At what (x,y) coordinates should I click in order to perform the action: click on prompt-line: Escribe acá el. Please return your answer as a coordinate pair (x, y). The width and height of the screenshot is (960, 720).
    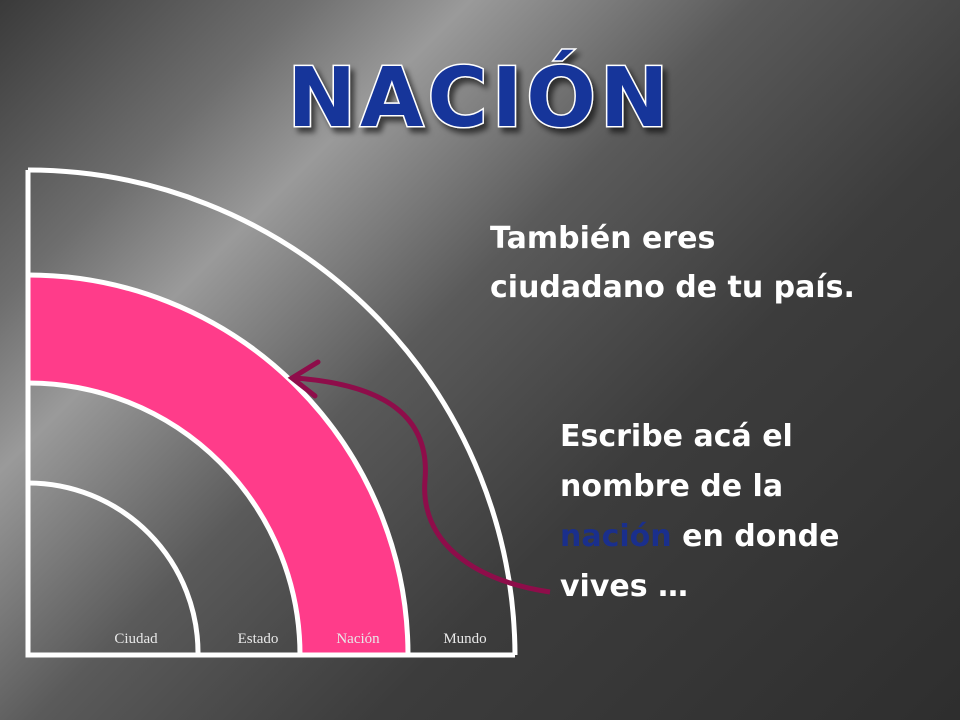
    Looking at the image, I should click on (676, 436).